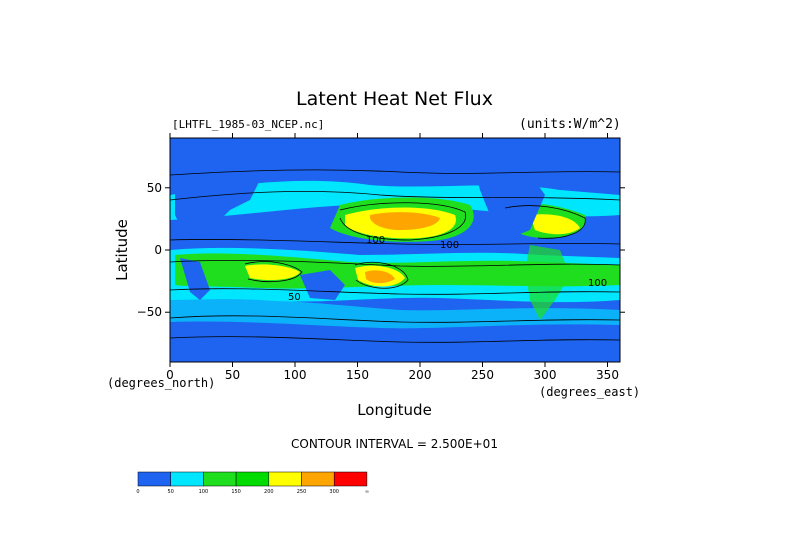  Describe the element at coordinates (149, 312) in the screenshot. I see `y-tick-label: −50` at that location.